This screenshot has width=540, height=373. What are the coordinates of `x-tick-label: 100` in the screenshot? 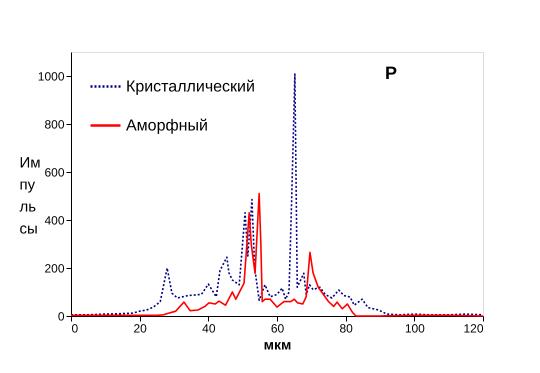 It's located at (415, 329).